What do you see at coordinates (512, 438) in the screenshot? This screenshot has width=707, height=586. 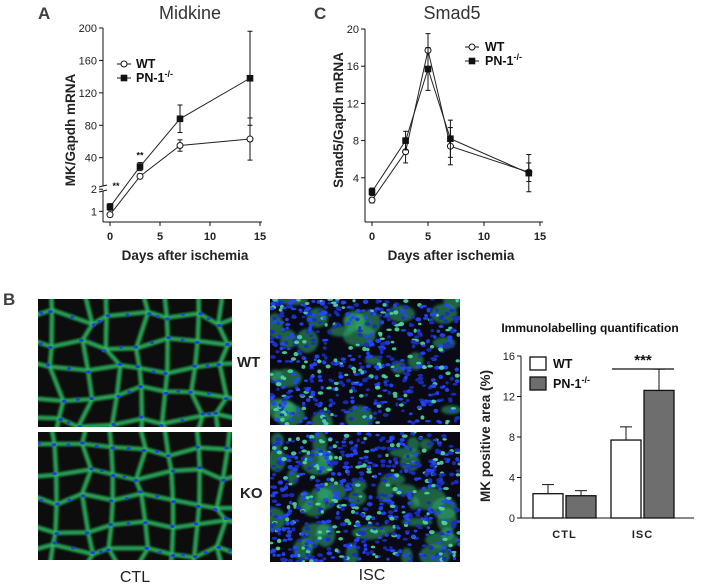 I see `quant-y-tick-label: 8` at bounding box center [512, 438].